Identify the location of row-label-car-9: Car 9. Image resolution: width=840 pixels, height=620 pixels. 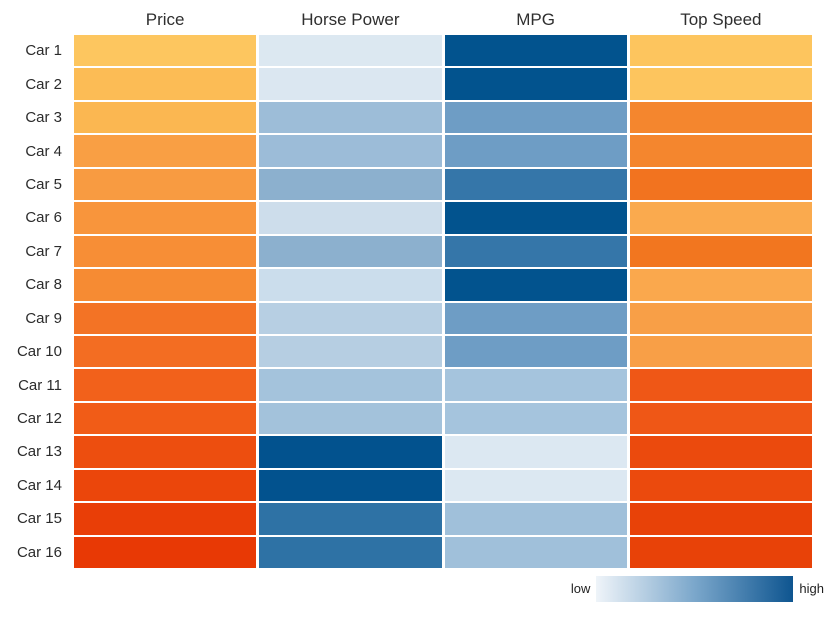
(43, 318).